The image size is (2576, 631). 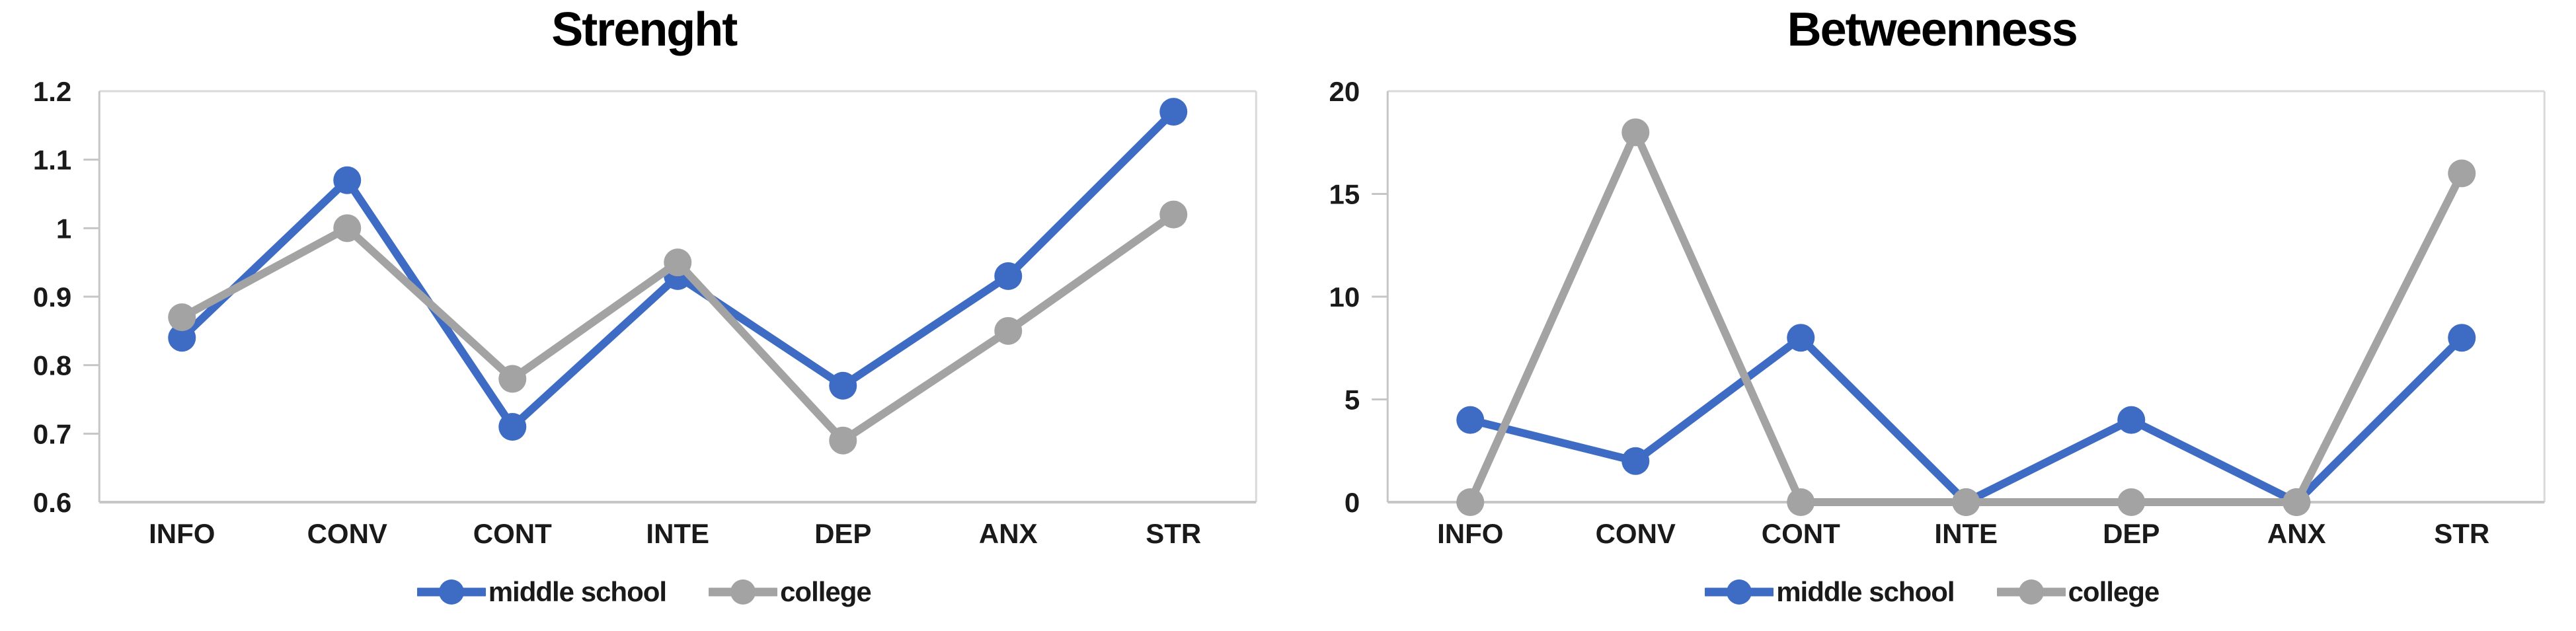 What do you see at coordinates (63, 228) in the screenshot?
I see `y-tick-label: 1` at bounding box center [63, 228].